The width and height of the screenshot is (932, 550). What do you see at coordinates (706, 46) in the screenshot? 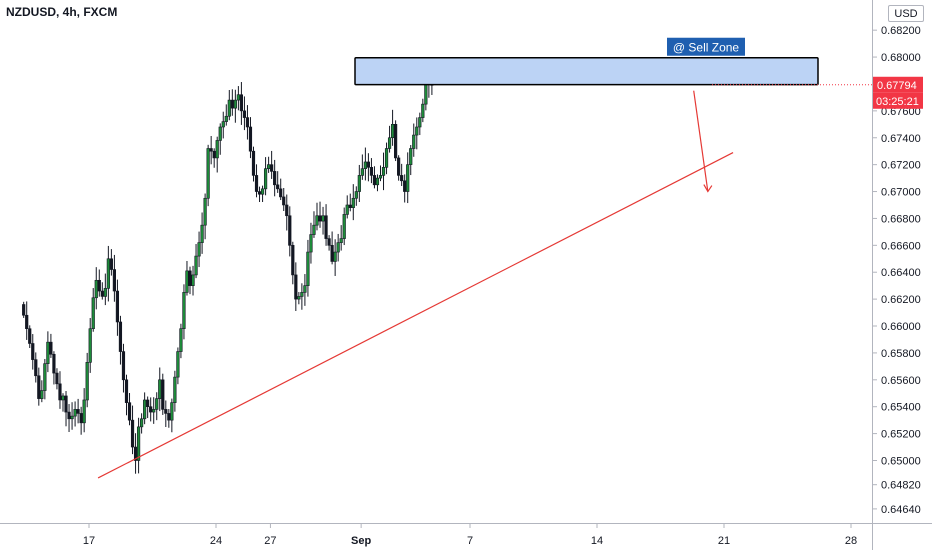
I see `sell-zone-label: @ Sell Zone` at bounding box center [706, 46].